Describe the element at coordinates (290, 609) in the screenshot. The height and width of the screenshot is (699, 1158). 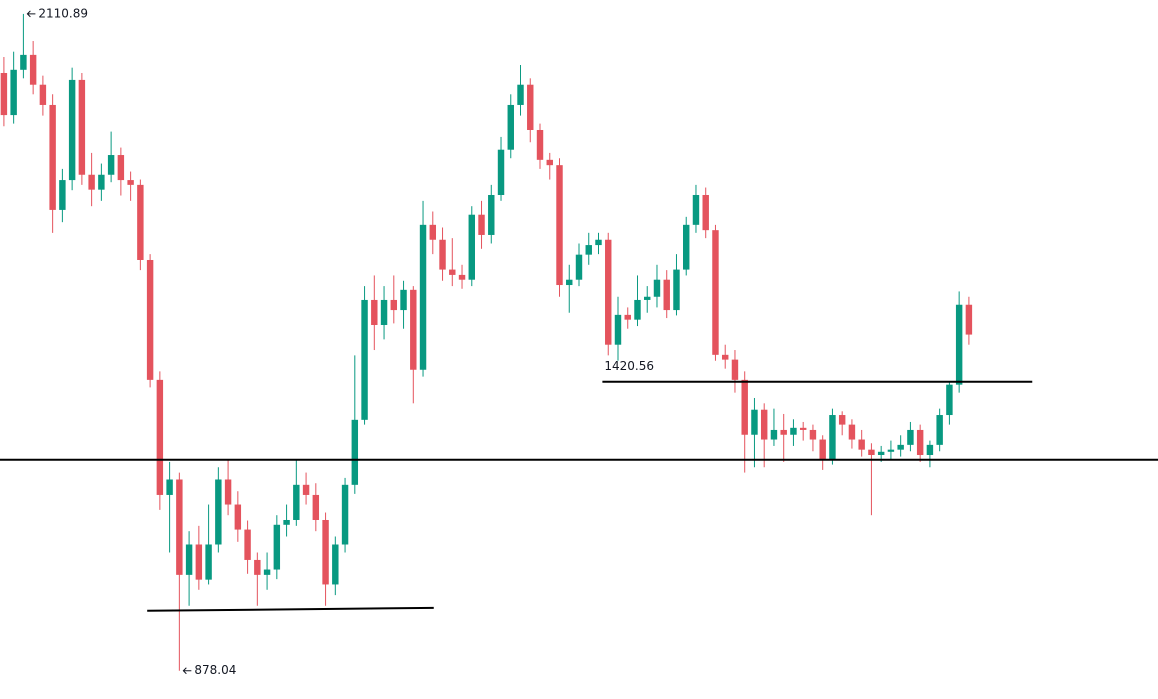
I see `drawn-line` at that location.